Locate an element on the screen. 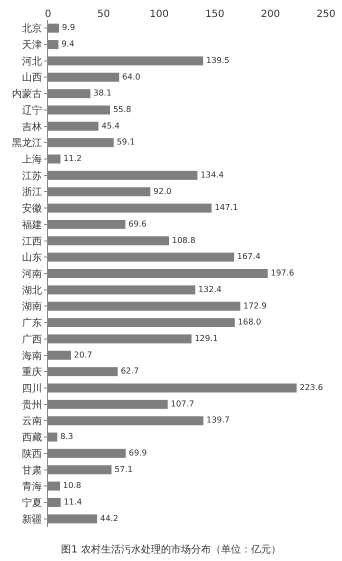 The height and width of the screenshot is (561, 342). data-label: 129.1 is located at coordinates (206, 337).